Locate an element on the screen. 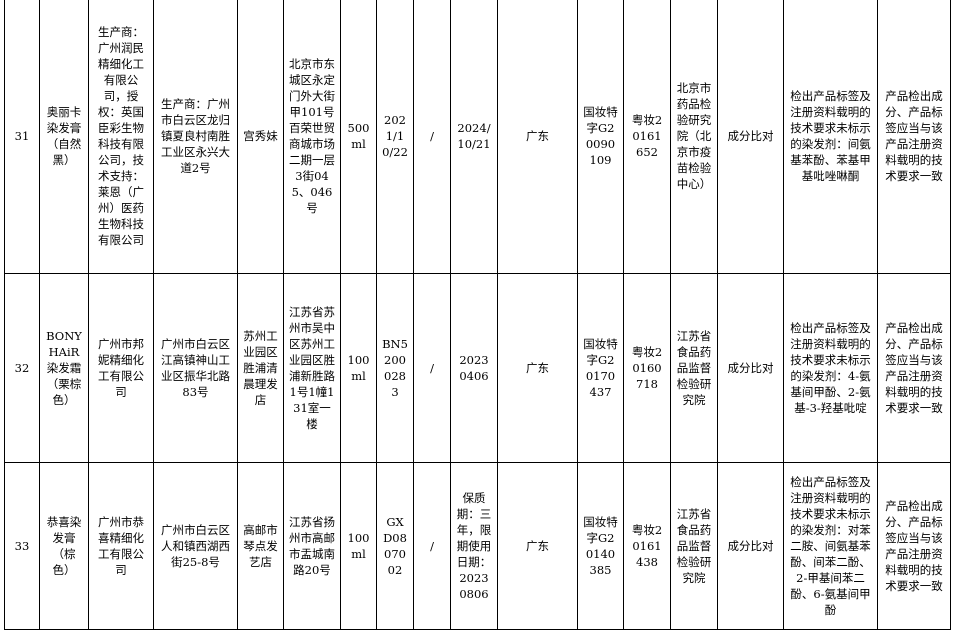 The height and width of the screenshot is (636, 954). cell-seller: 高邮市琴点发艺店 is located at coordinates (260, 546).